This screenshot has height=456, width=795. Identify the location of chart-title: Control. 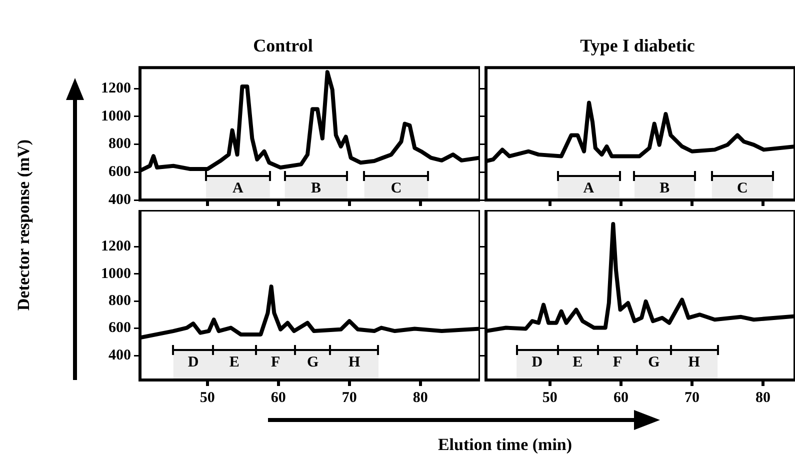
(283, 45).